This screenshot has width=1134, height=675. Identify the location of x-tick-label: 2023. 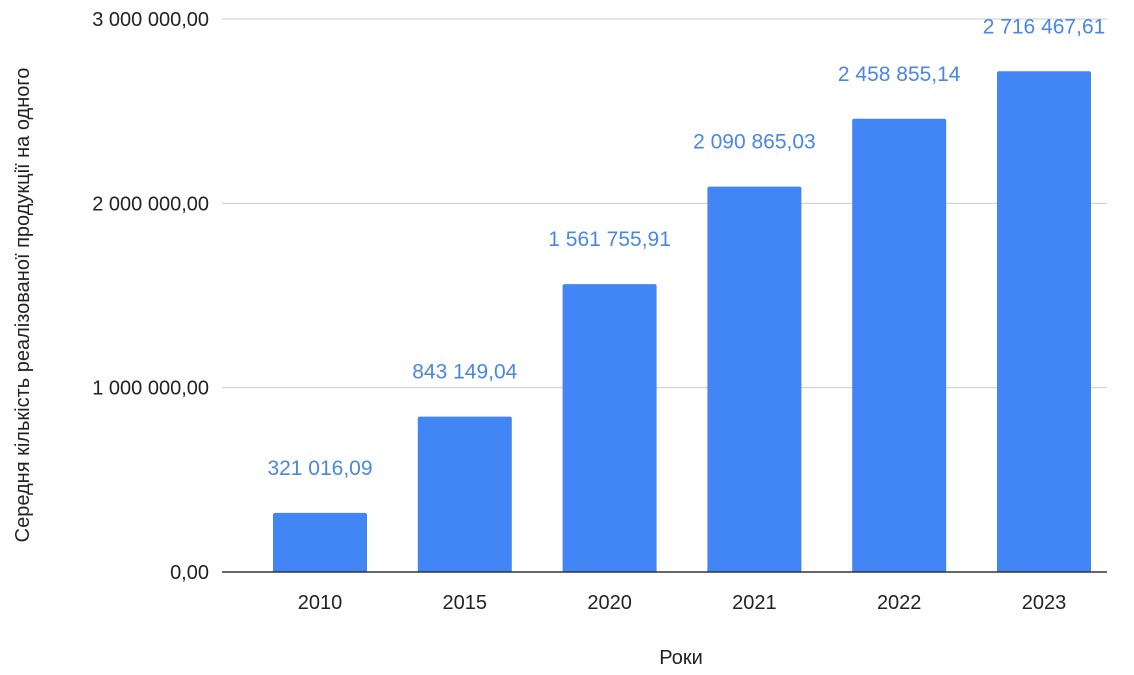
(1044, 603).